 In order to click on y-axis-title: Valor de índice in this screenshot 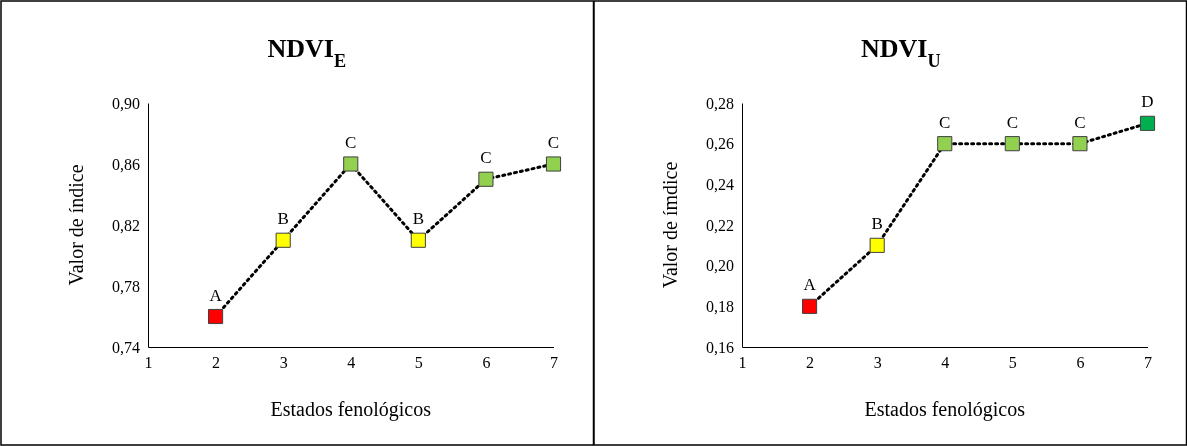, I will do `click(76, 225)`.